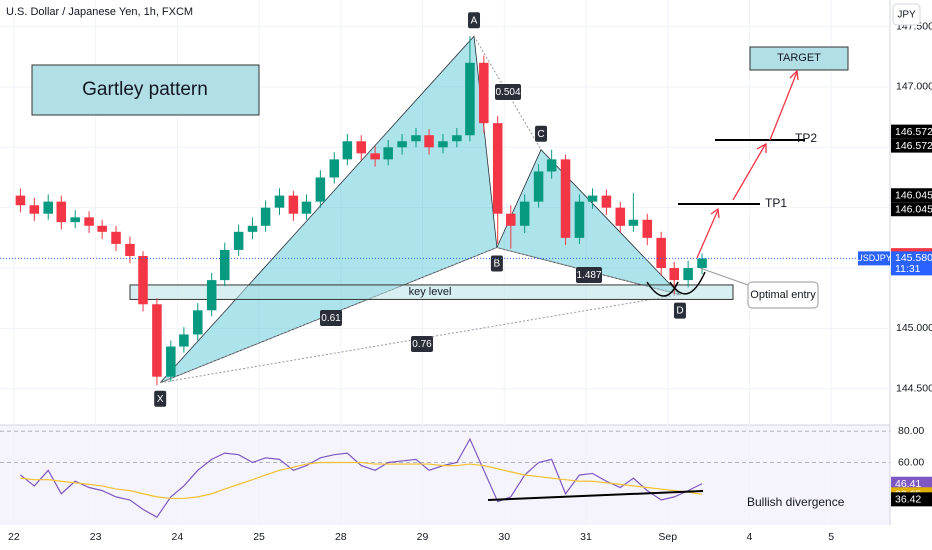  I want to click on ratio: 0.76, so click(422, 344).